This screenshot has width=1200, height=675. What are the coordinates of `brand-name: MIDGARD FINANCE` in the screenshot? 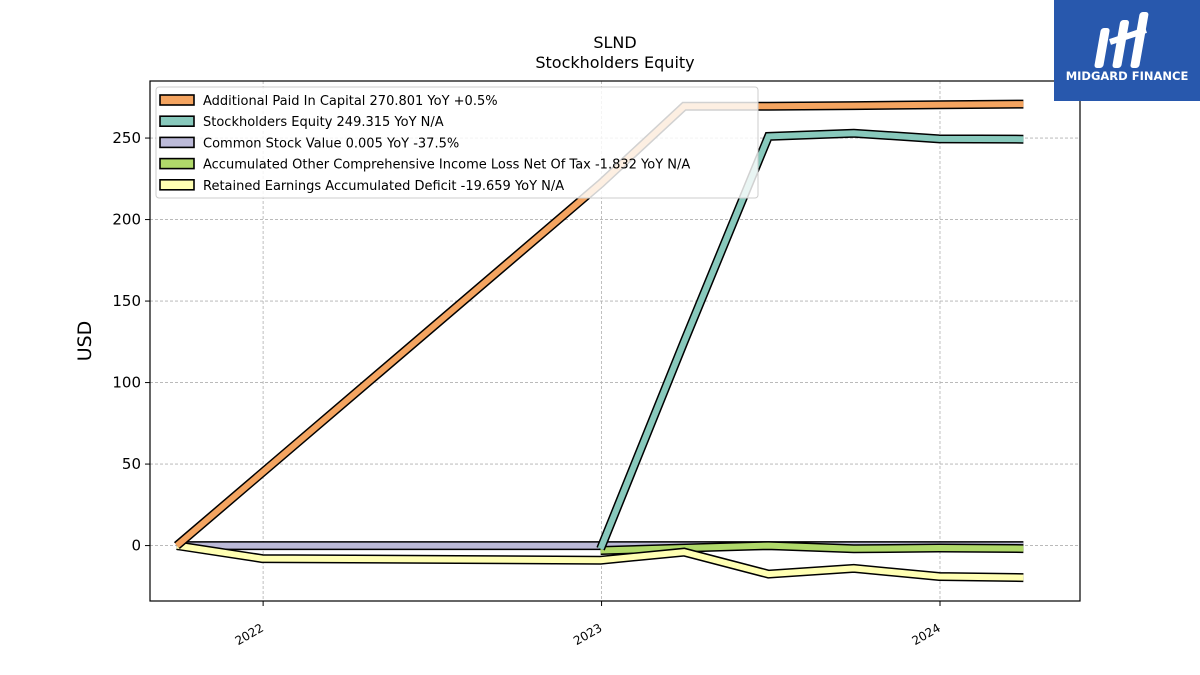 It's located at (1127, 76).